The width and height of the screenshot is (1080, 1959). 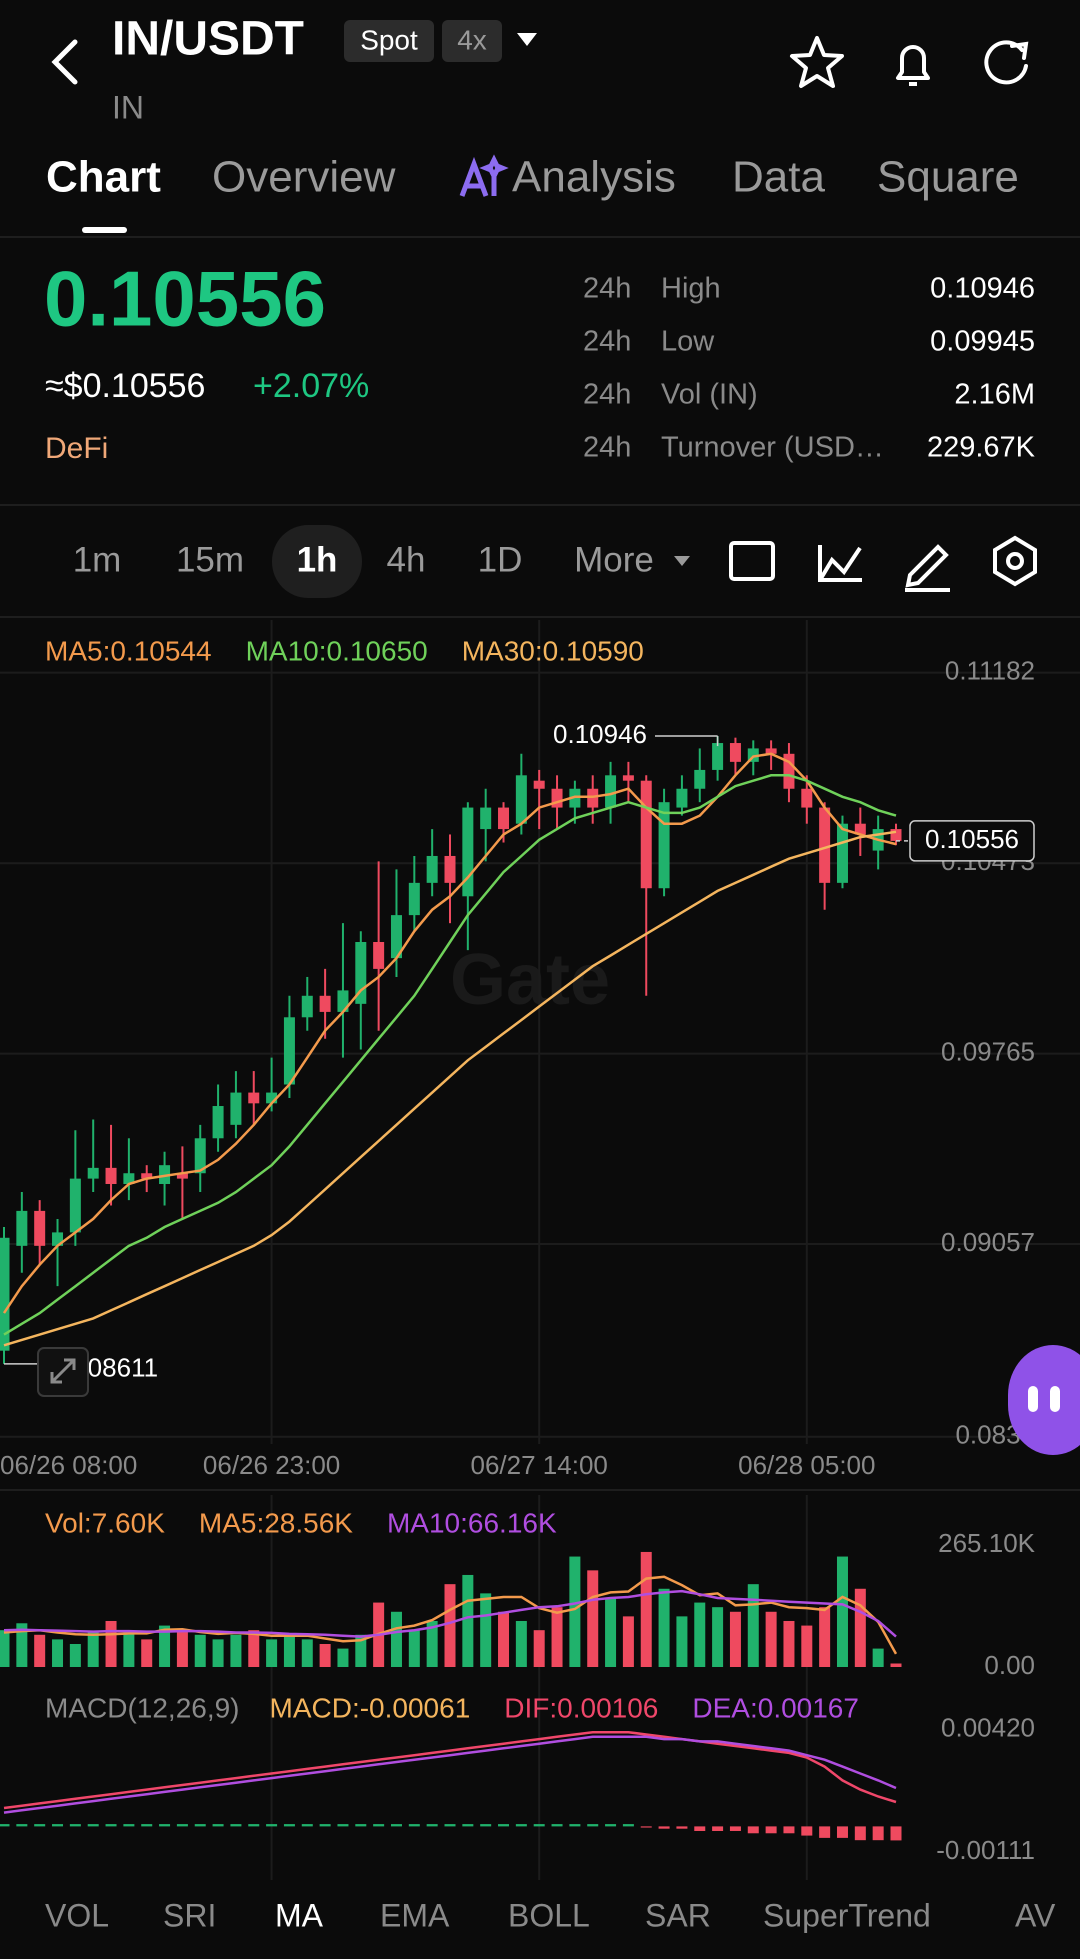 What do you see at coordinates (1035, 1915) in the screenshot?
I see `indicator-tab: AV` at bounding box center [1035, 1915].